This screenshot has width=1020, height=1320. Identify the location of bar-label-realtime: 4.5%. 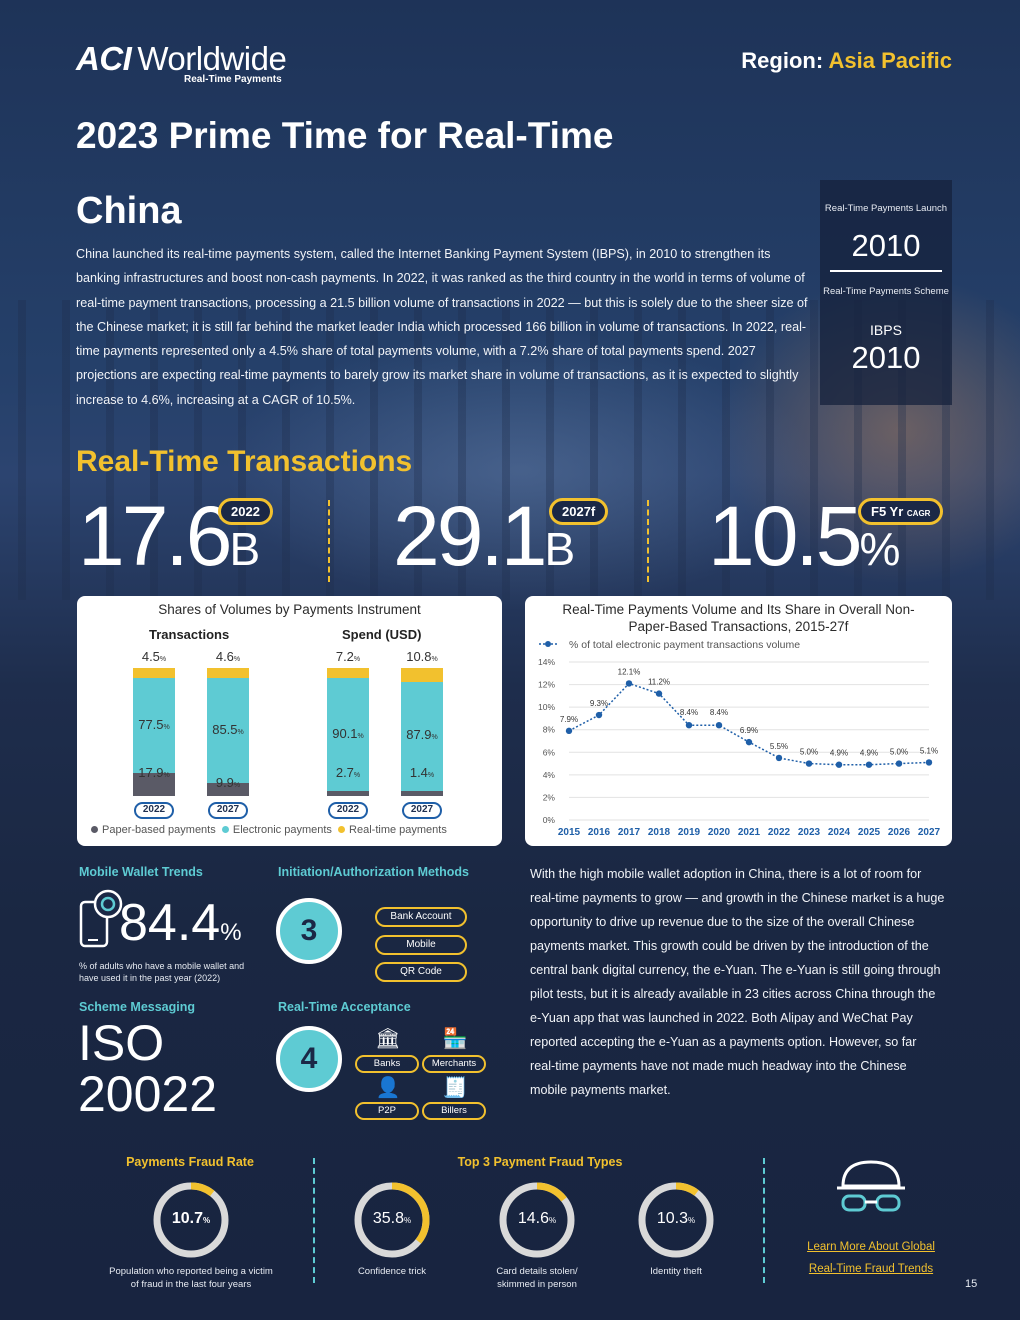
(154, 656).